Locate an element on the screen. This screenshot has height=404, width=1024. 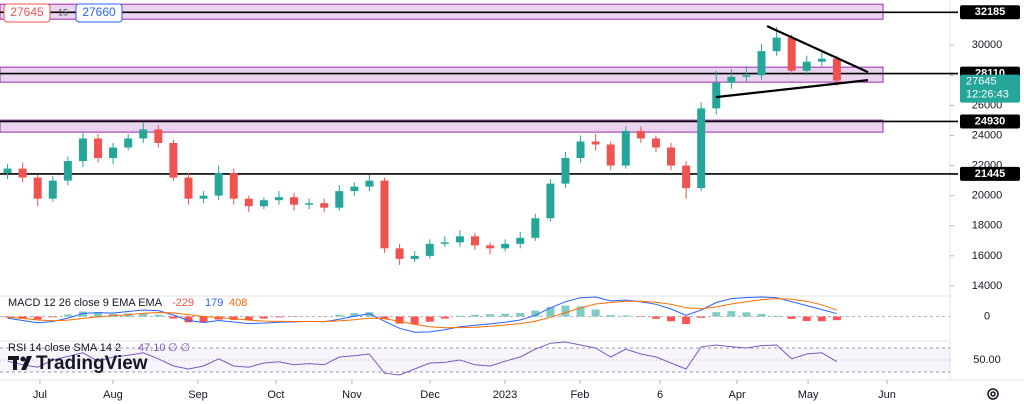
x-tick-label: 2023 is located at coordinates (505, 395).